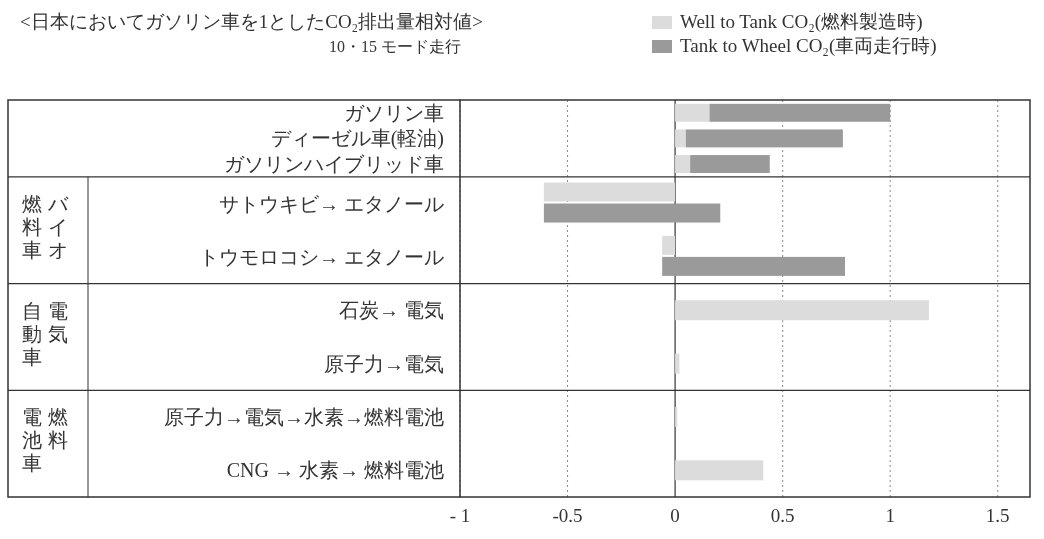 This screenshot has width=1044, height=539. Describe the element at coordinates (460, 515) in the screenshot. I see `x-tick-label: - 1` at that location.